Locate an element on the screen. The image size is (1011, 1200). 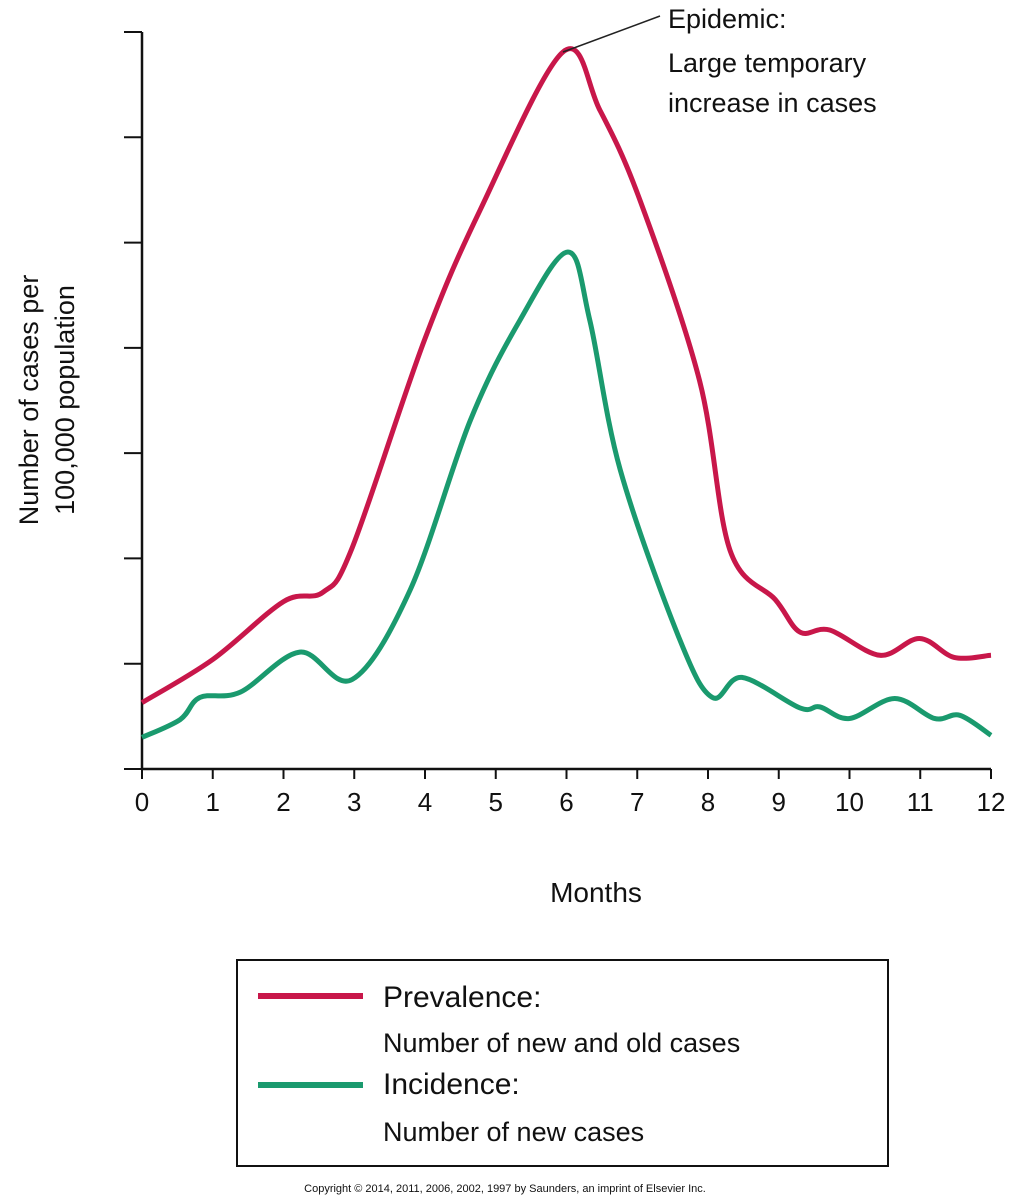
legend-label-prevalence: Prevalence: is located at coordinates (462, 997).